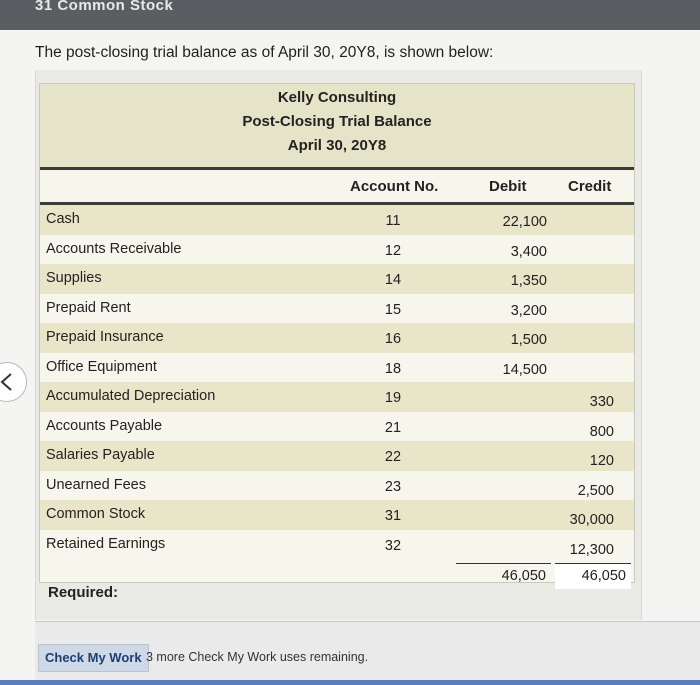 The height and width of the screenshot is (685, 700). Describe the element at coordinates (131, 396) in the screenshot. I see `account-name: Accumulated Depreciation` at that location.